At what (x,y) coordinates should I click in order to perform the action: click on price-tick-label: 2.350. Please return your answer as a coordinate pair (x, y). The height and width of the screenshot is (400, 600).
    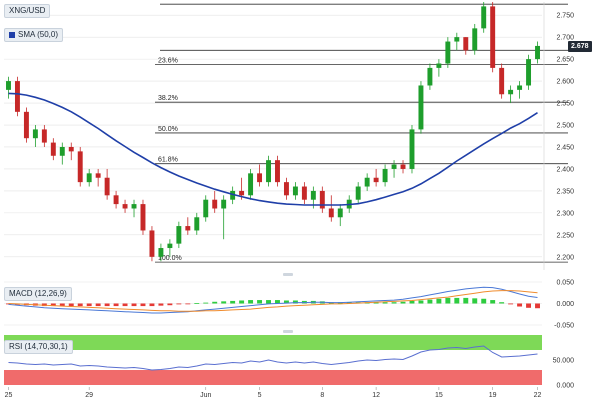
    Looking at the image, I should click on (565, 191).